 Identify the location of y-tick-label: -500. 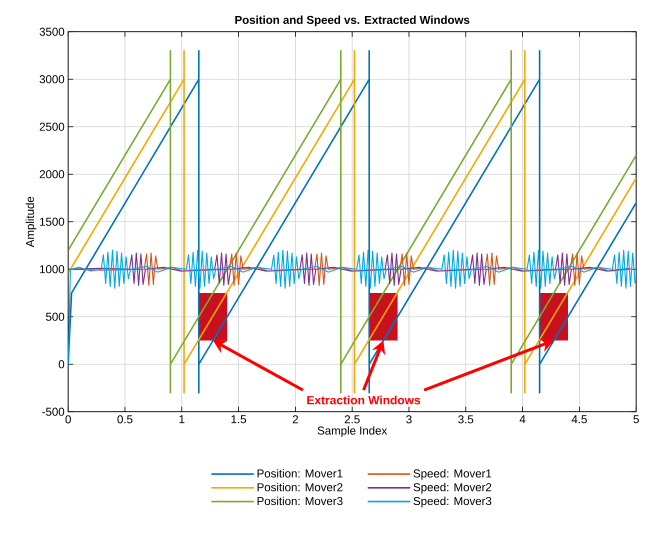
(53, 412).